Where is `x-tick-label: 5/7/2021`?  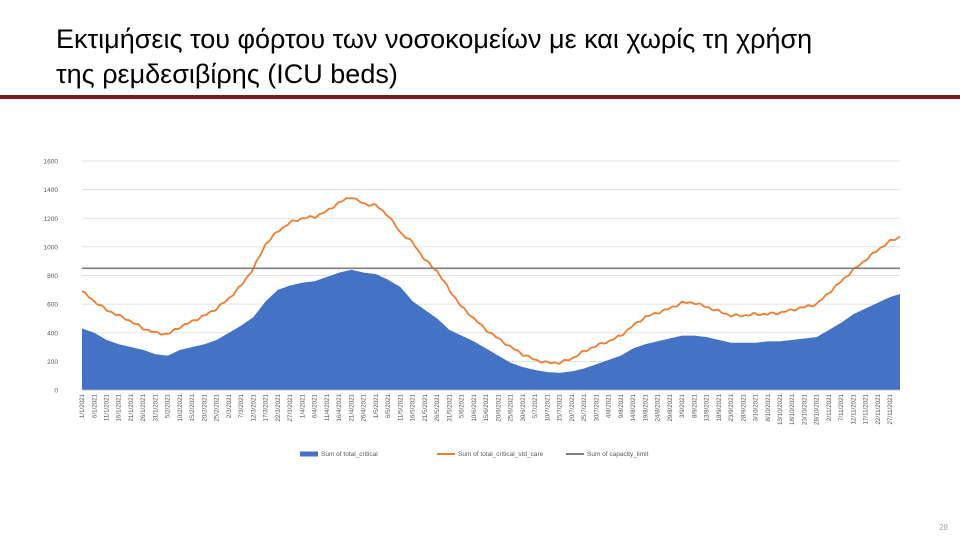
x-tick-label: 5/7/2021 is located at coordinates (535, 405).